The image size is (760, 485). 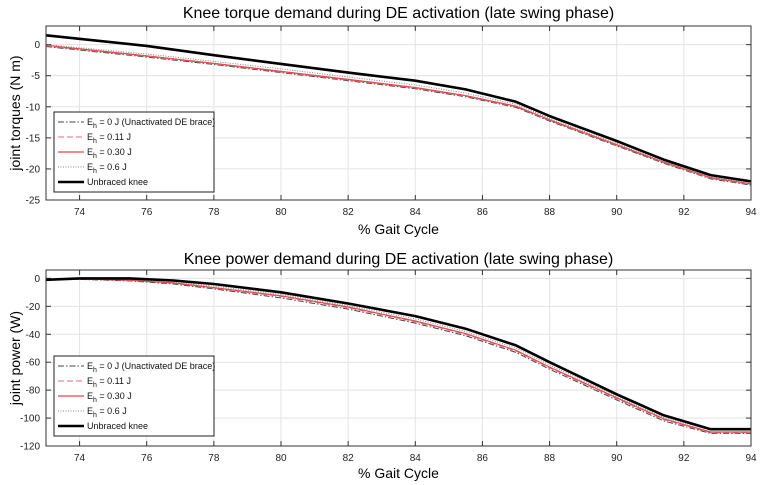 I want to click on y-tick-label: -80, so click(x=33, y=391).